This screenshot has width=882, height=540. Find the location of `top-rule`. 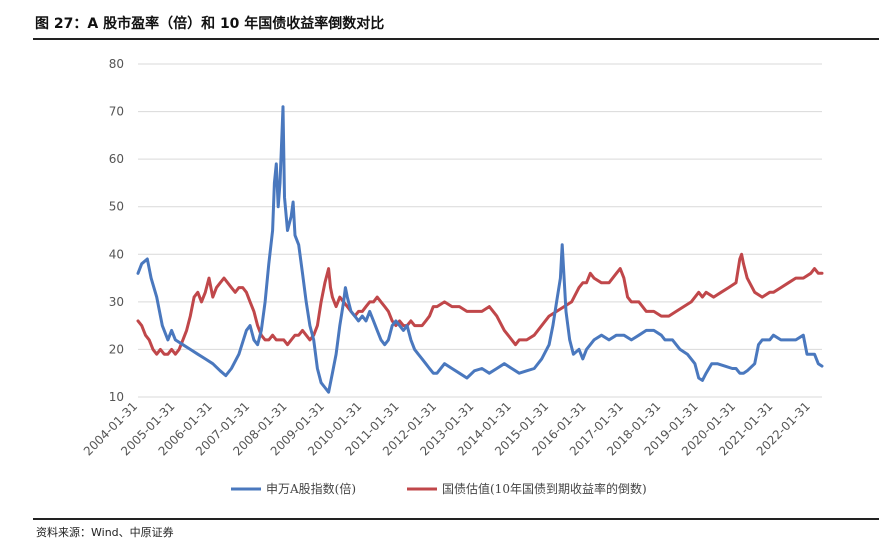

top-rule is located at coordinates (456, 39).